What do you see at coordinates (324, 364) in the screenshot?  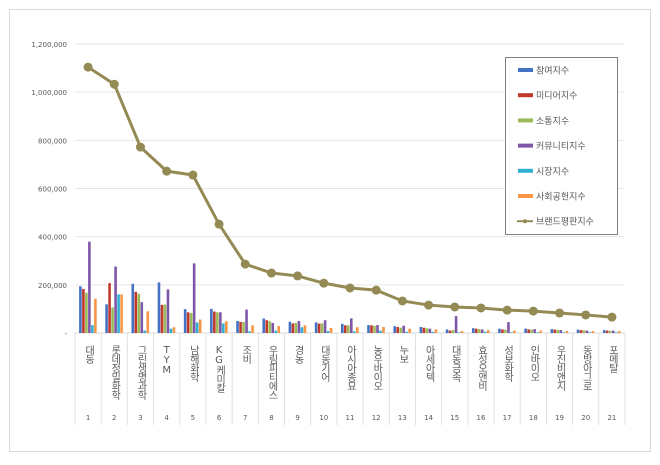 I see `category-label: 대동기어` at bounding box center [324, 364].